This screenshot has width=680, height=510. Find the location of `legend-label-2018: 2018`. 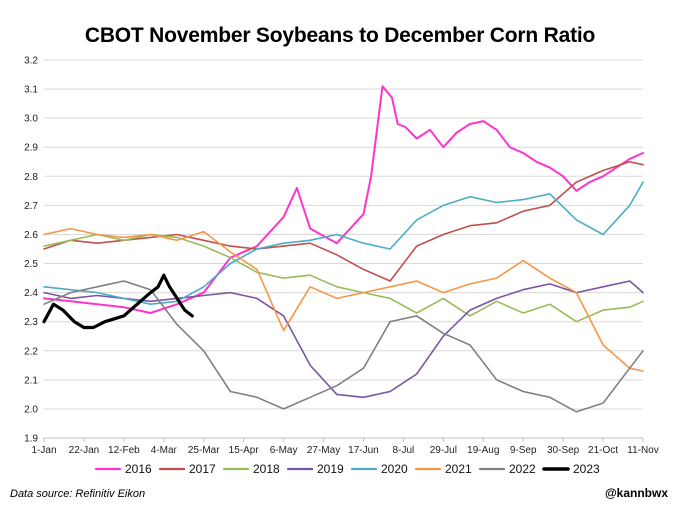

legend-label-2018: 2018 is located at coordinates (266, 469).